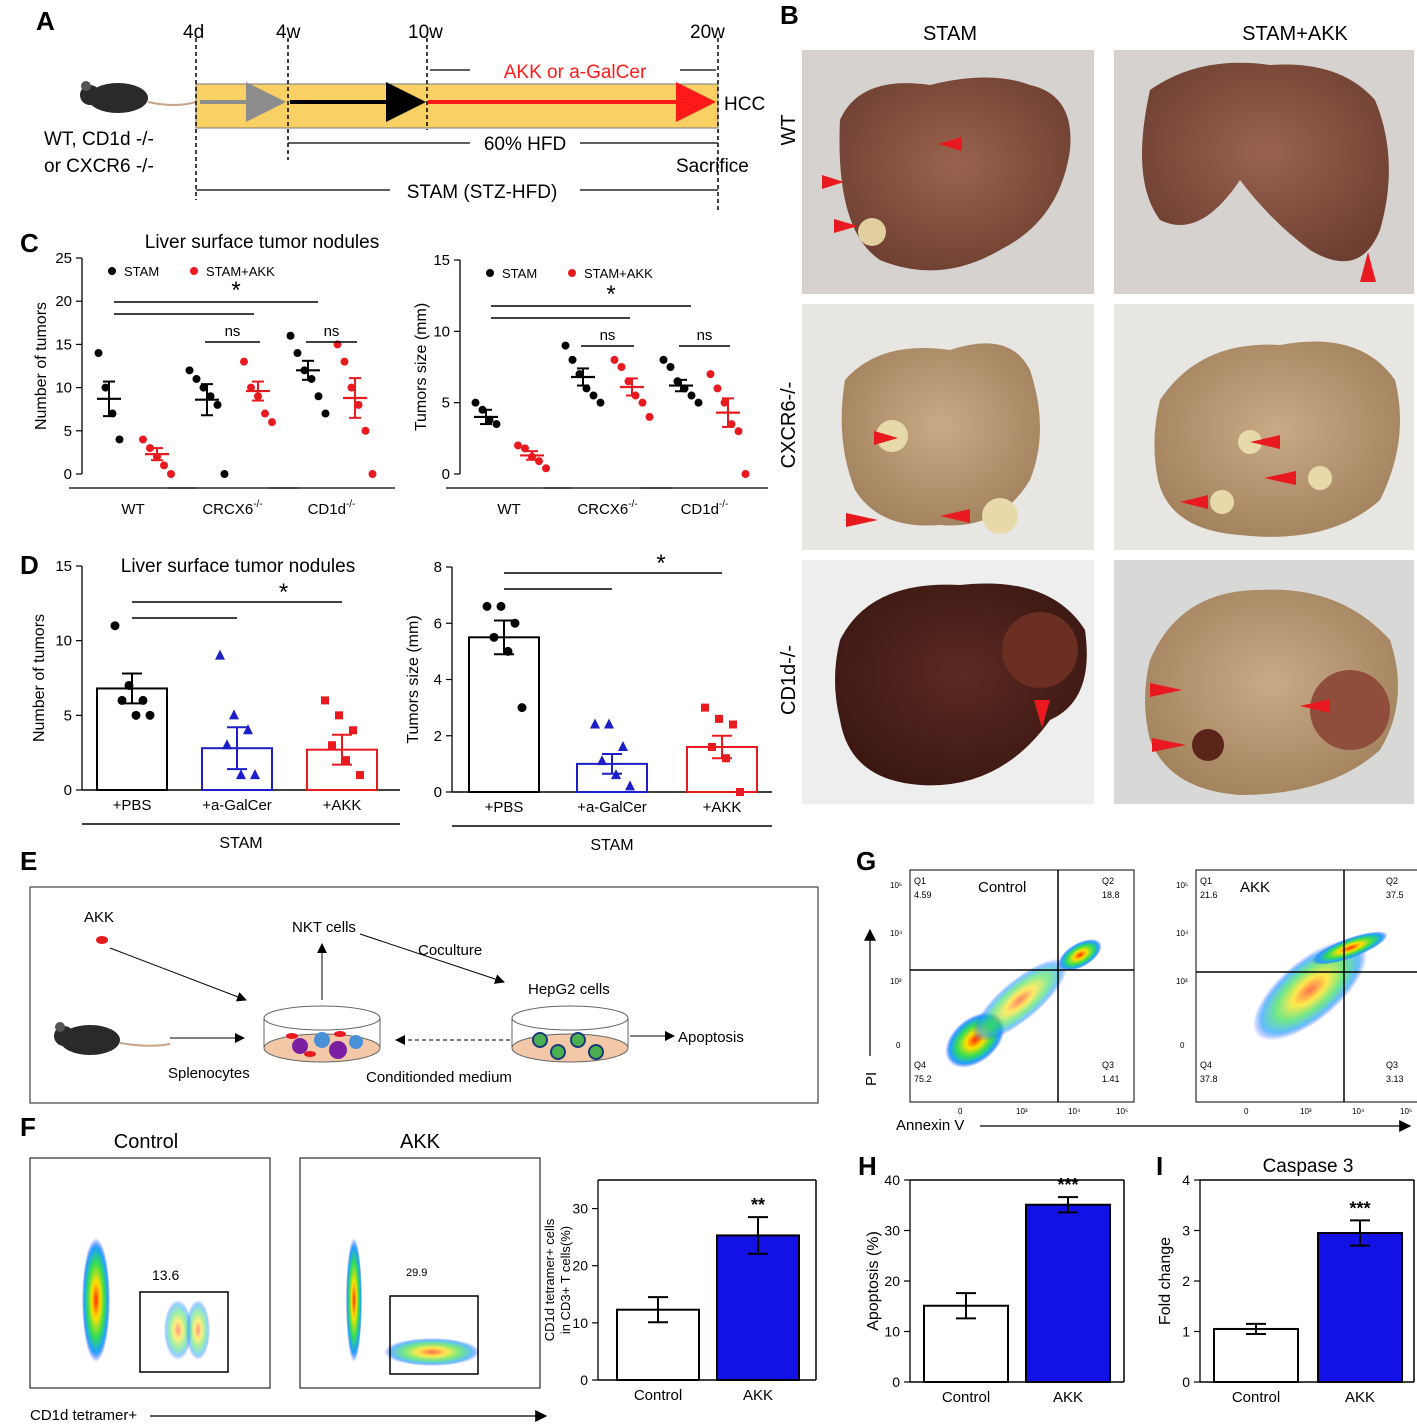 The image size is (1417, 1426). Describe the element at coordinates (504, 807) in the screenshot. I see `d-right-xtick-0: +PBS` at that location.